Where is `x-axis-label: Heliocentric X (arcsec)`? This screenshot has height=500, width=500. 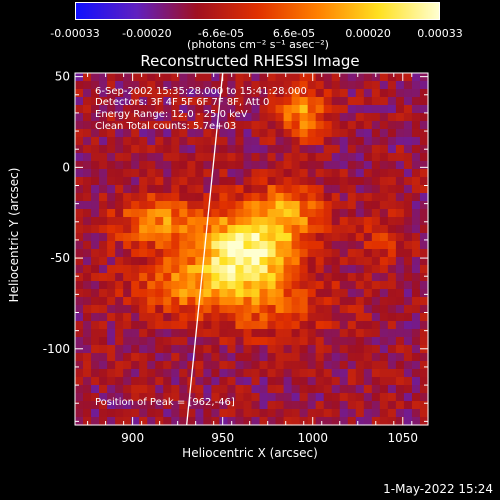 x-axis-label: Heliocentric X (arcsec) is located at coordinates (250, 453).